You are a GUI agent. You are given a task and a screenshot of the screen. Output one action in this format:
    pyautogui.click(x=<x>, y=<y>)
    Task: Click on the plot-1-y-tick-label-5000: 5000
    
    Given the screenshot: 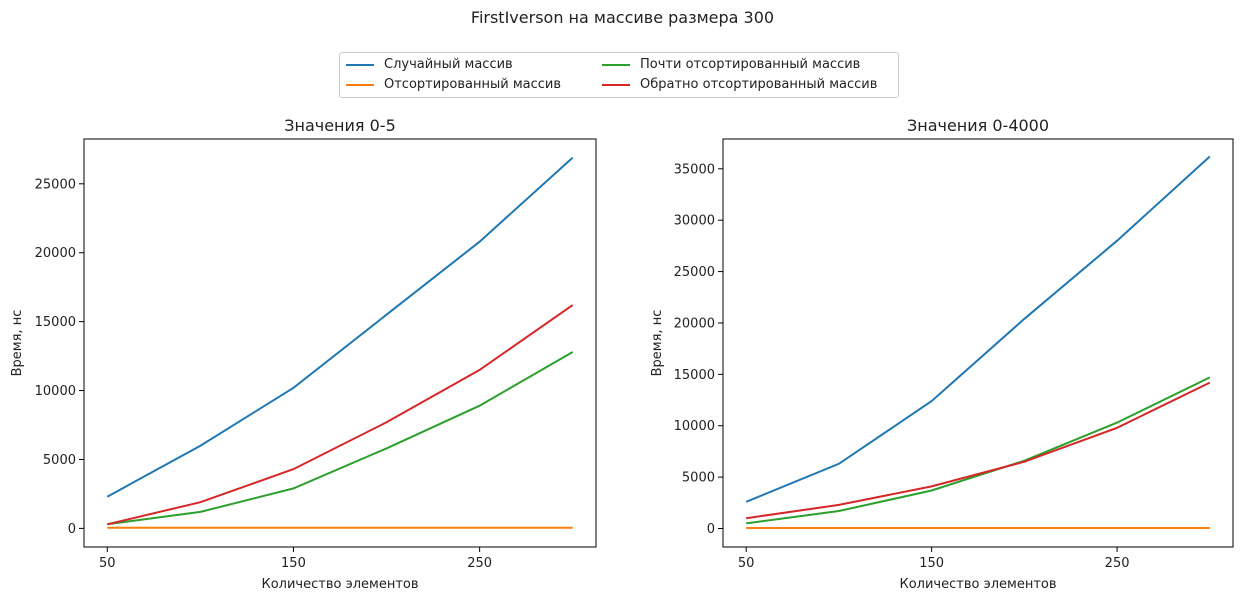 What is the action you would take?
    pyautogui.click(x=698, y=478)
    